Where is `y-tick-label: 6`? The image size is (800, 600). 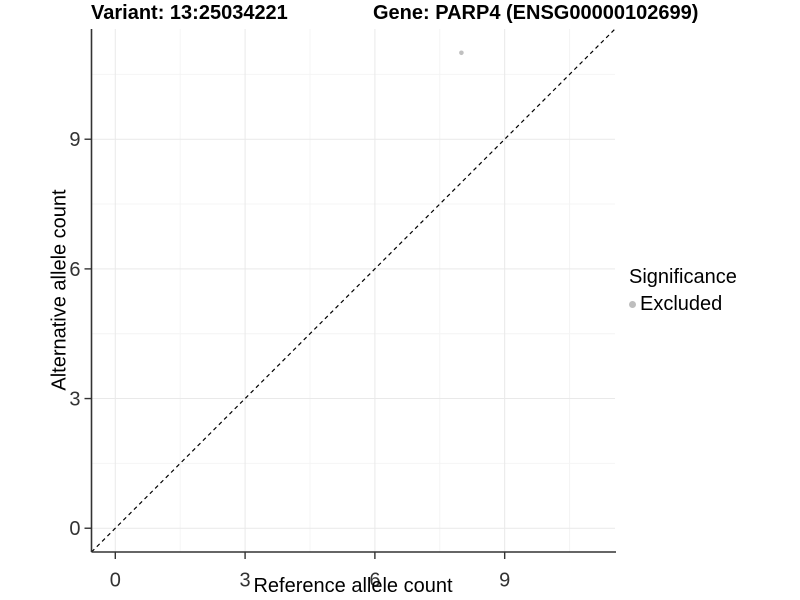
y-tick-label: 6 is located at coordinates (74, 270).